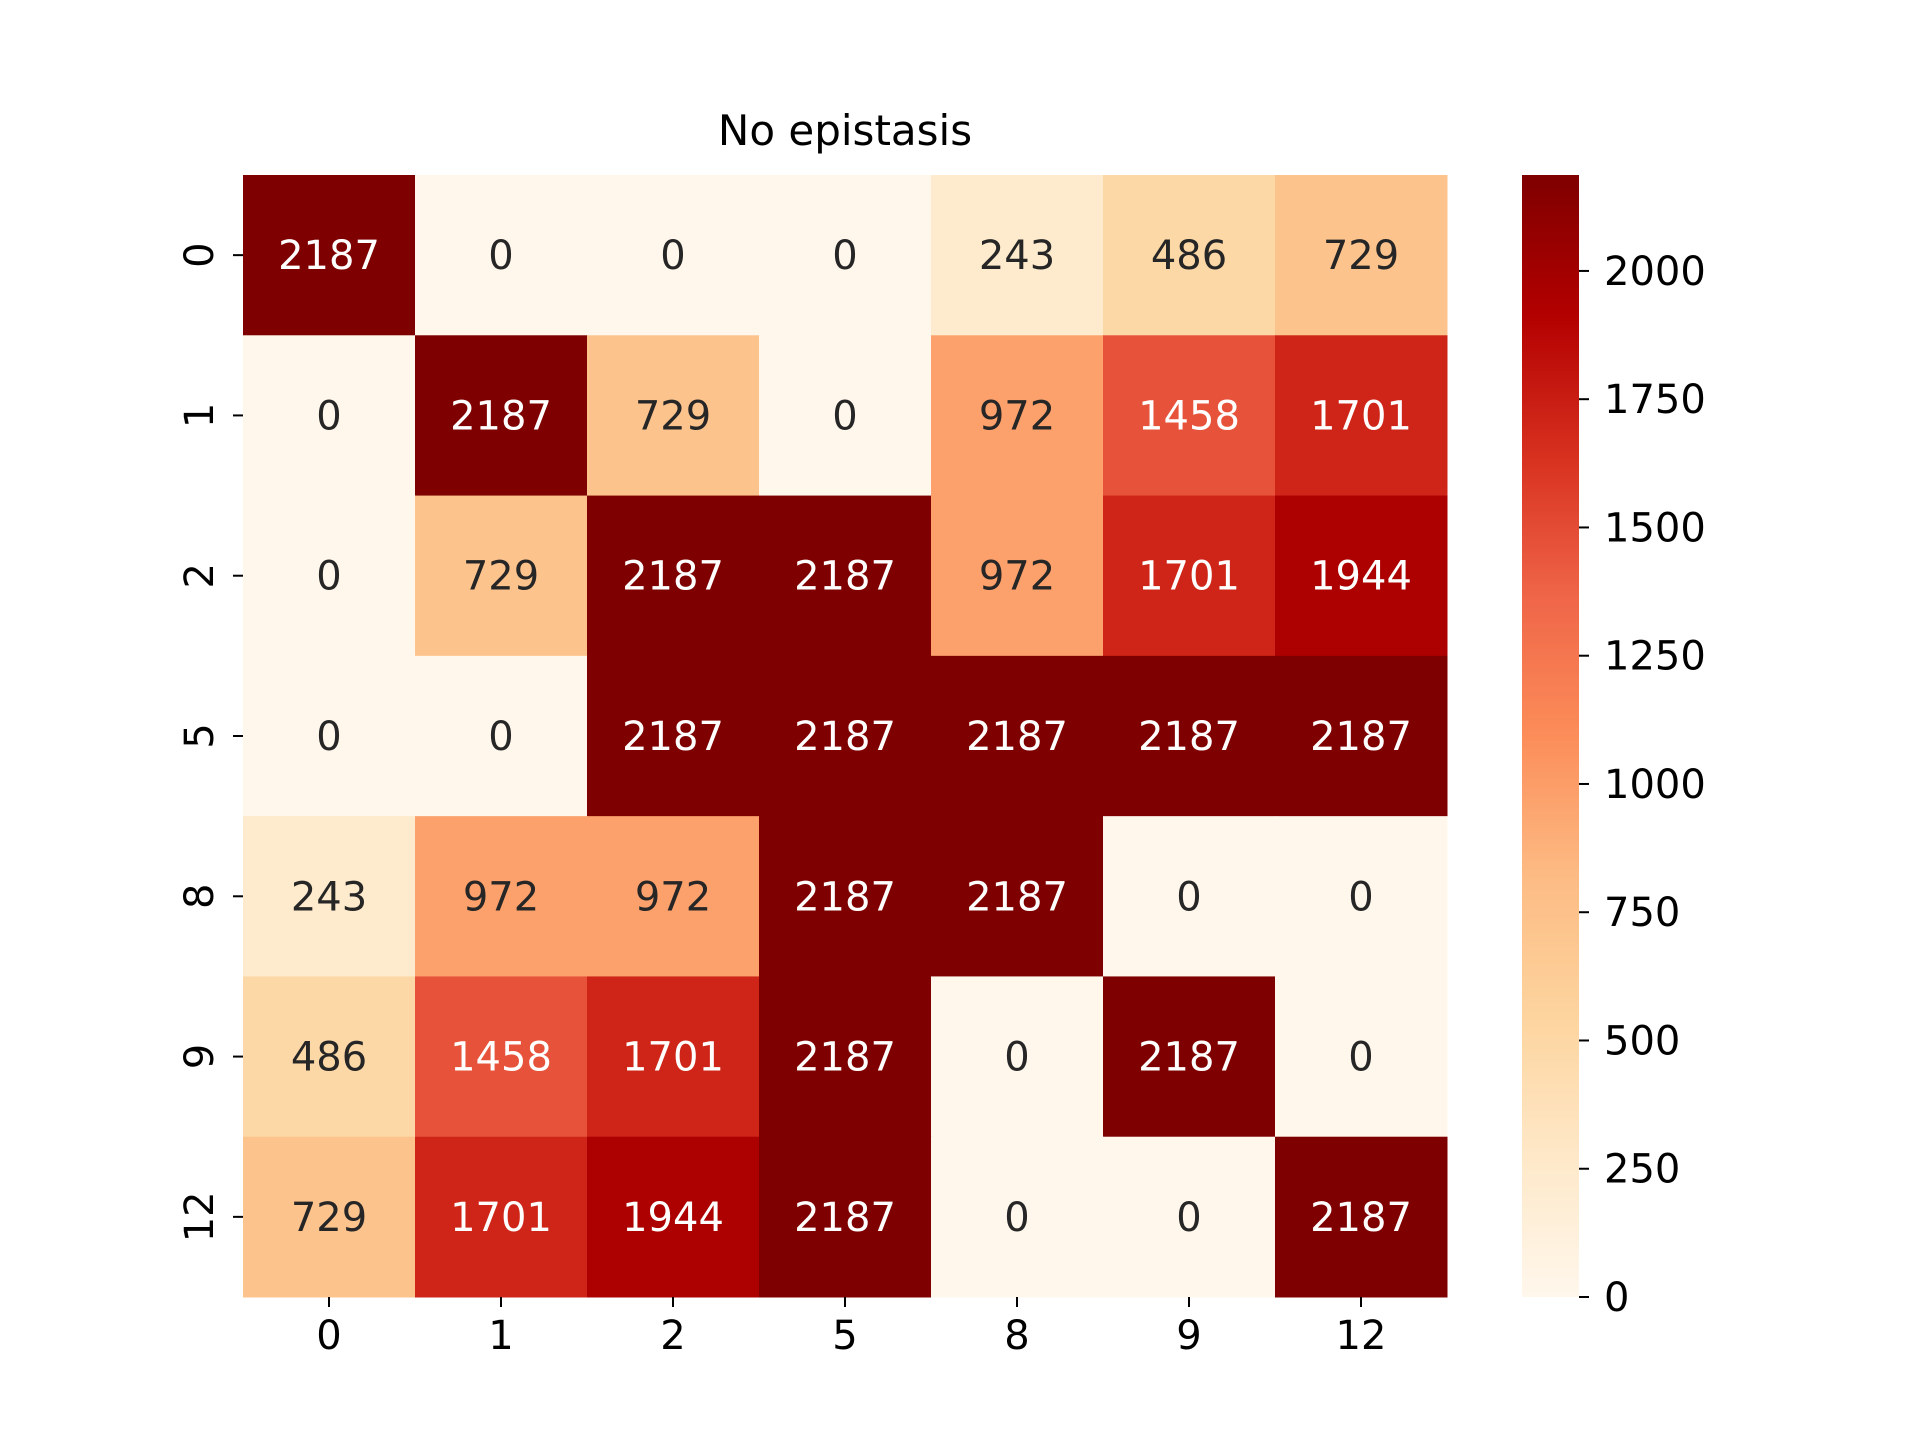 The width and height of the screenshot is (1920, 1440). What do you see at coordinates (1655, 785) in the screenshot?
I see `colorbar-tick-label: 1000` at bounding box center [1655, 785].